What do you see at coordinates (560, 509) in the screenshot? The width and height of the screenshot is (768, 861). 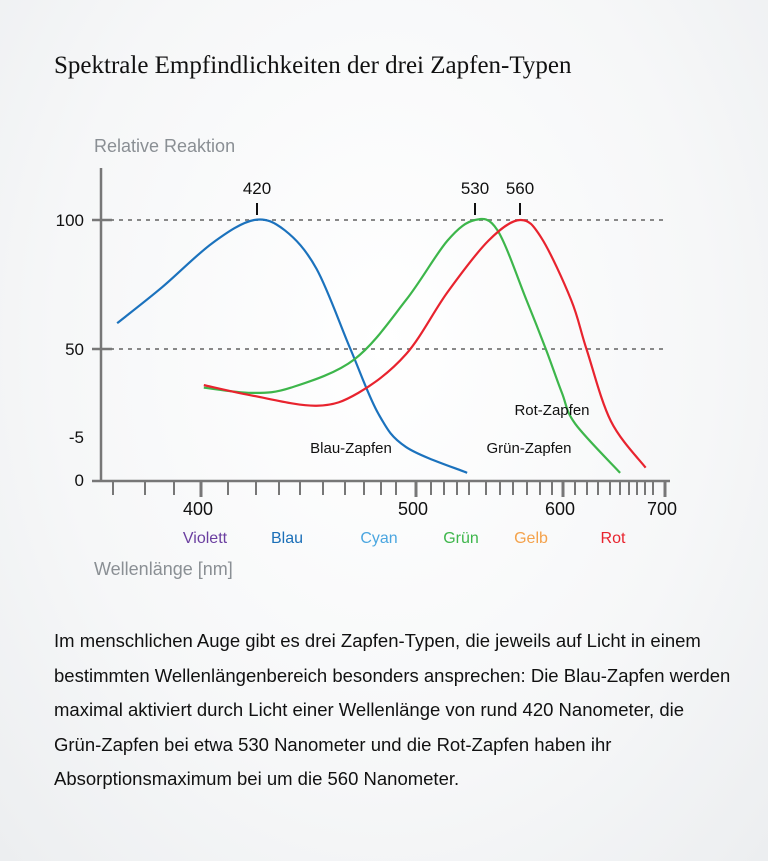 I see `x-tick-label: 600` at bounding box center [560, 509].